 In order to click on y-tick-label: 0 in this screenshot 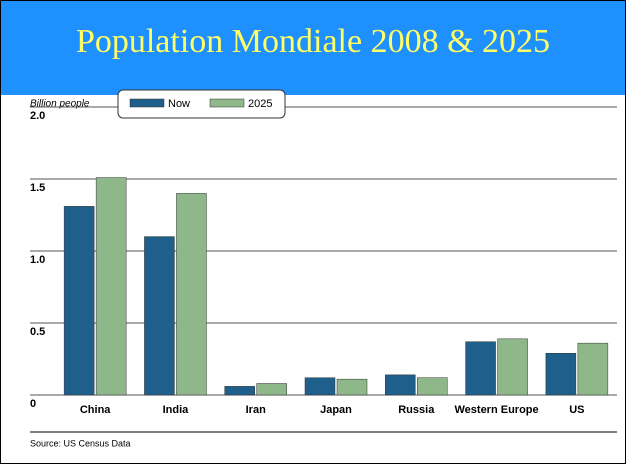, I will do `click(33, 404)`.